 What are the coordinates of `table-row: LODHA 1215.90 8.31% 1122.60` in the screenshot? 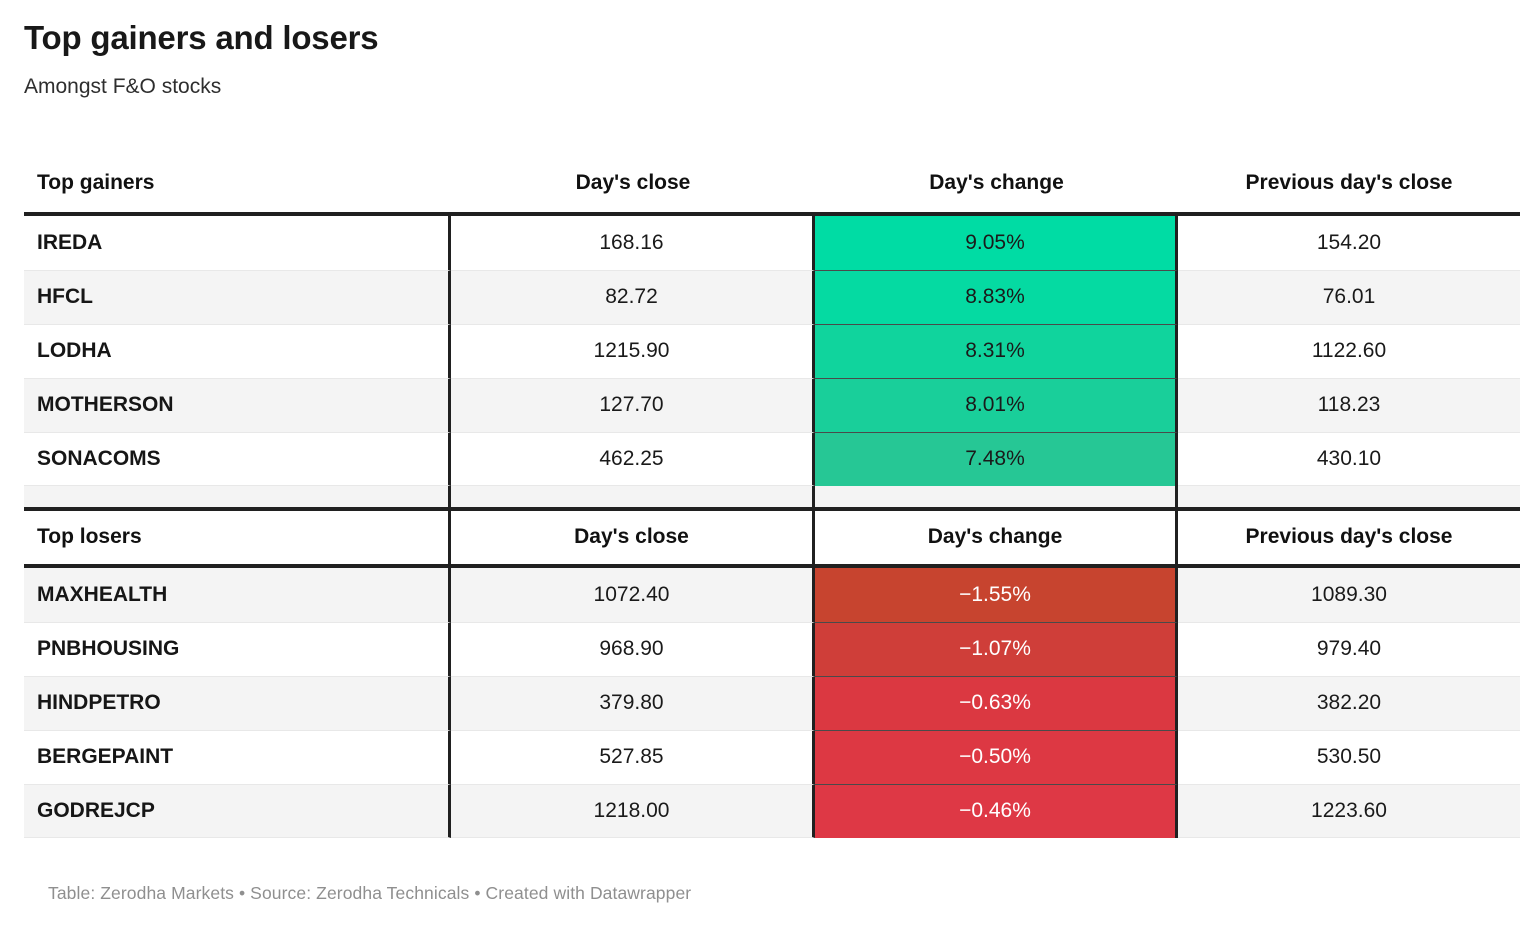 It's located at (772, 350).